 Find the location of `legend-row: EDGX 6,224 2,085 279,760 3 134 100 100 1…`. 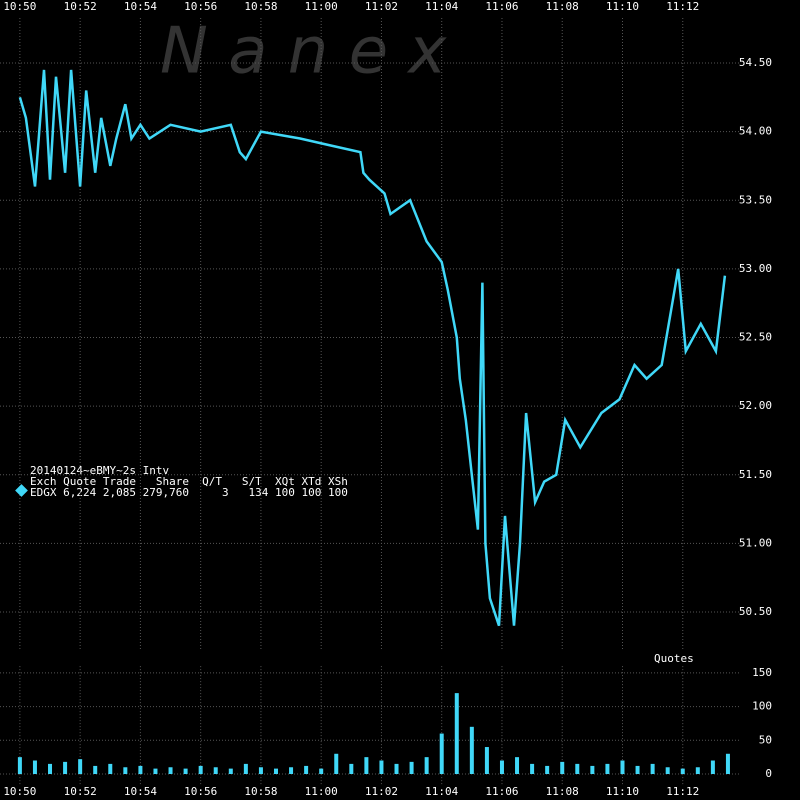

legend-row: EDGX 6,224 2,085 279,760 3 134 100 100 1… is located at coordinates (189, 492).